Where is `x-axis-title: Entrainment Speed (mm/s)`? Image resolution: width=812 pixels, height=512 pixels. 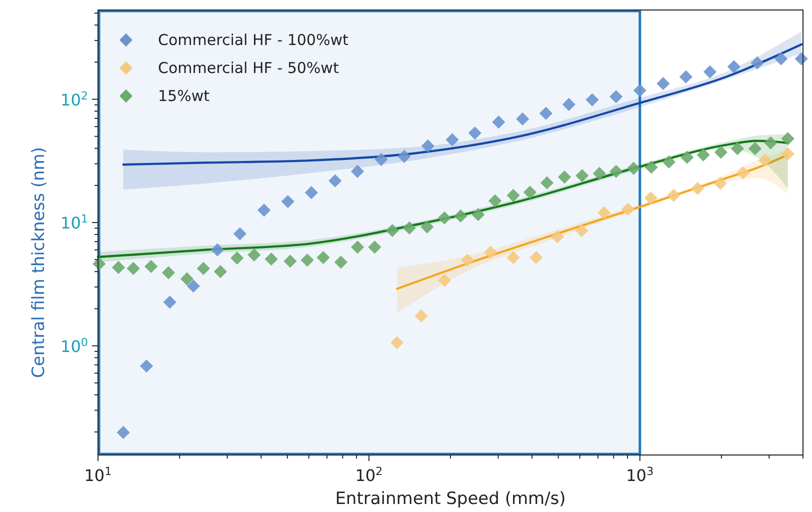
x-axis-title: Entrainment Speed (mm/s) is located at coordinates (450, 499).